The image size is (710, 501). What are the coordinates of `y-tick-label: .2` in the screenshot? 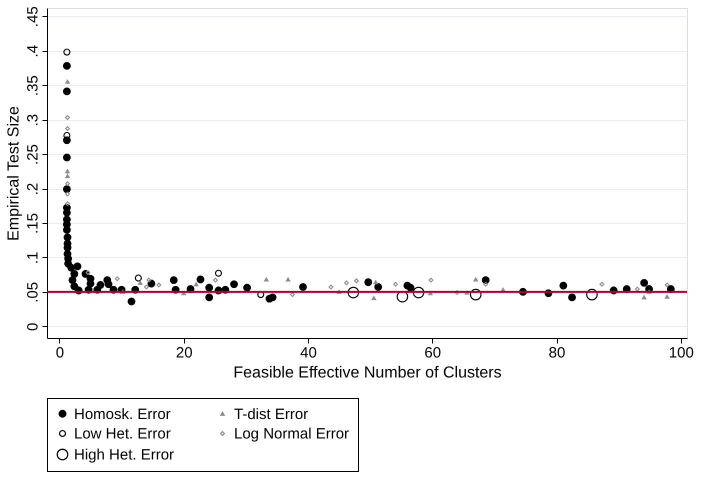 It's located at (33, 189).